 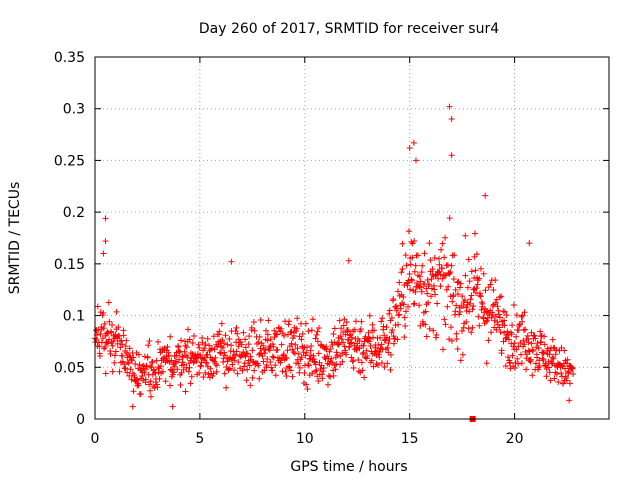 What do you see at coordinates (515, 439) in the screenshot?
I see `x-tick-label: 20` at bounding box center [515, 439].